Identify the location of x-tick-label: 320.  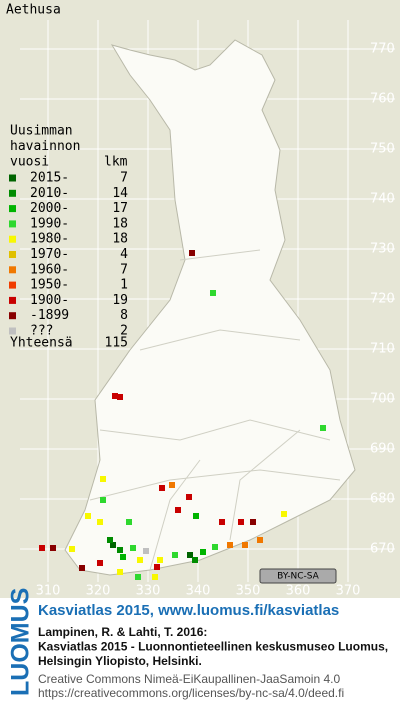
(98, 591).